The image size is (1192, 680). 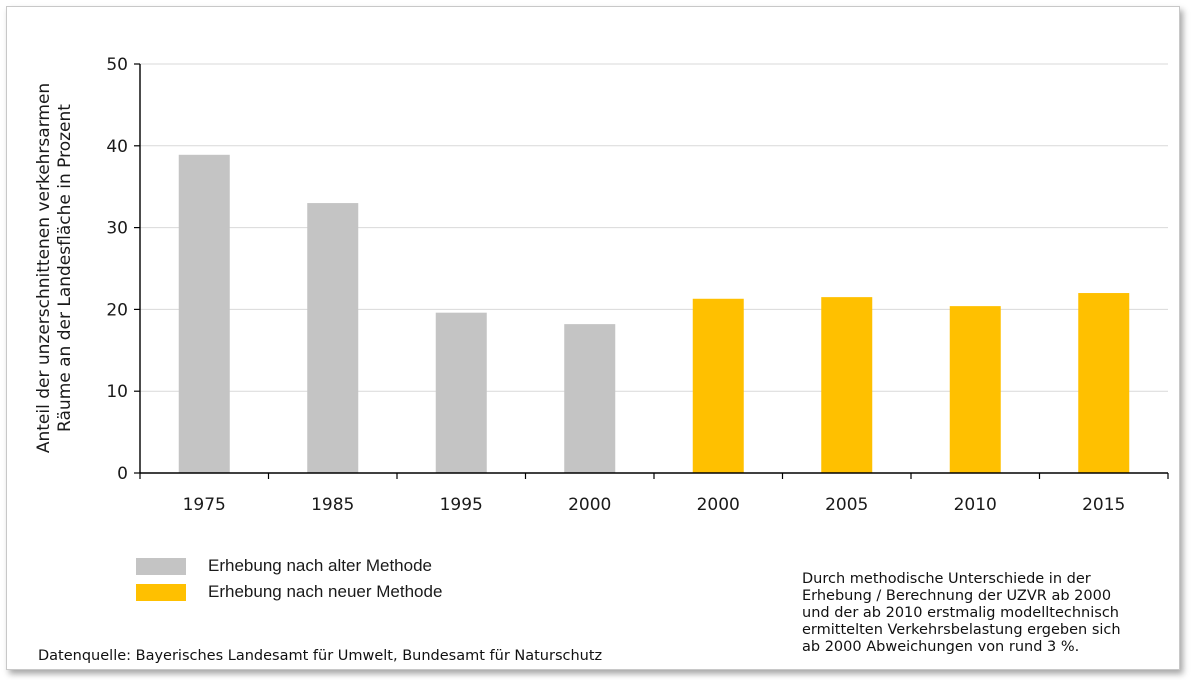 What do you see at coordinates (204, 505) in the screenshot?
I see `x-tick-label: 1975` at bounding box center [204, 505].